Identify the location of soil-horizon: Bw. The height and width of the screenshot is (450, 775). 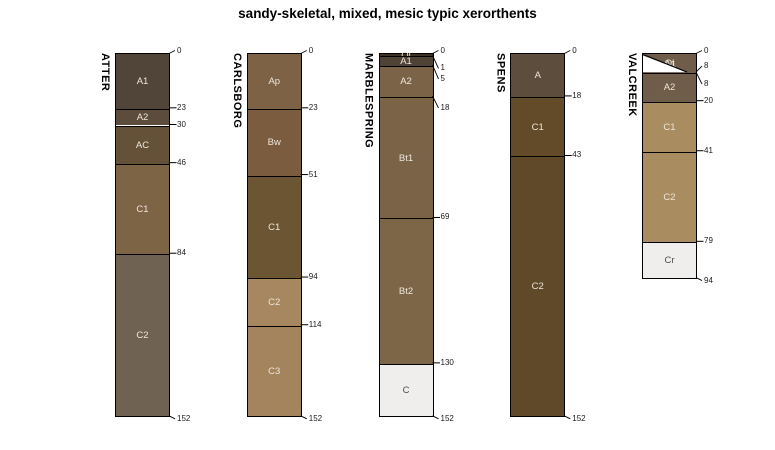
(274, 142).